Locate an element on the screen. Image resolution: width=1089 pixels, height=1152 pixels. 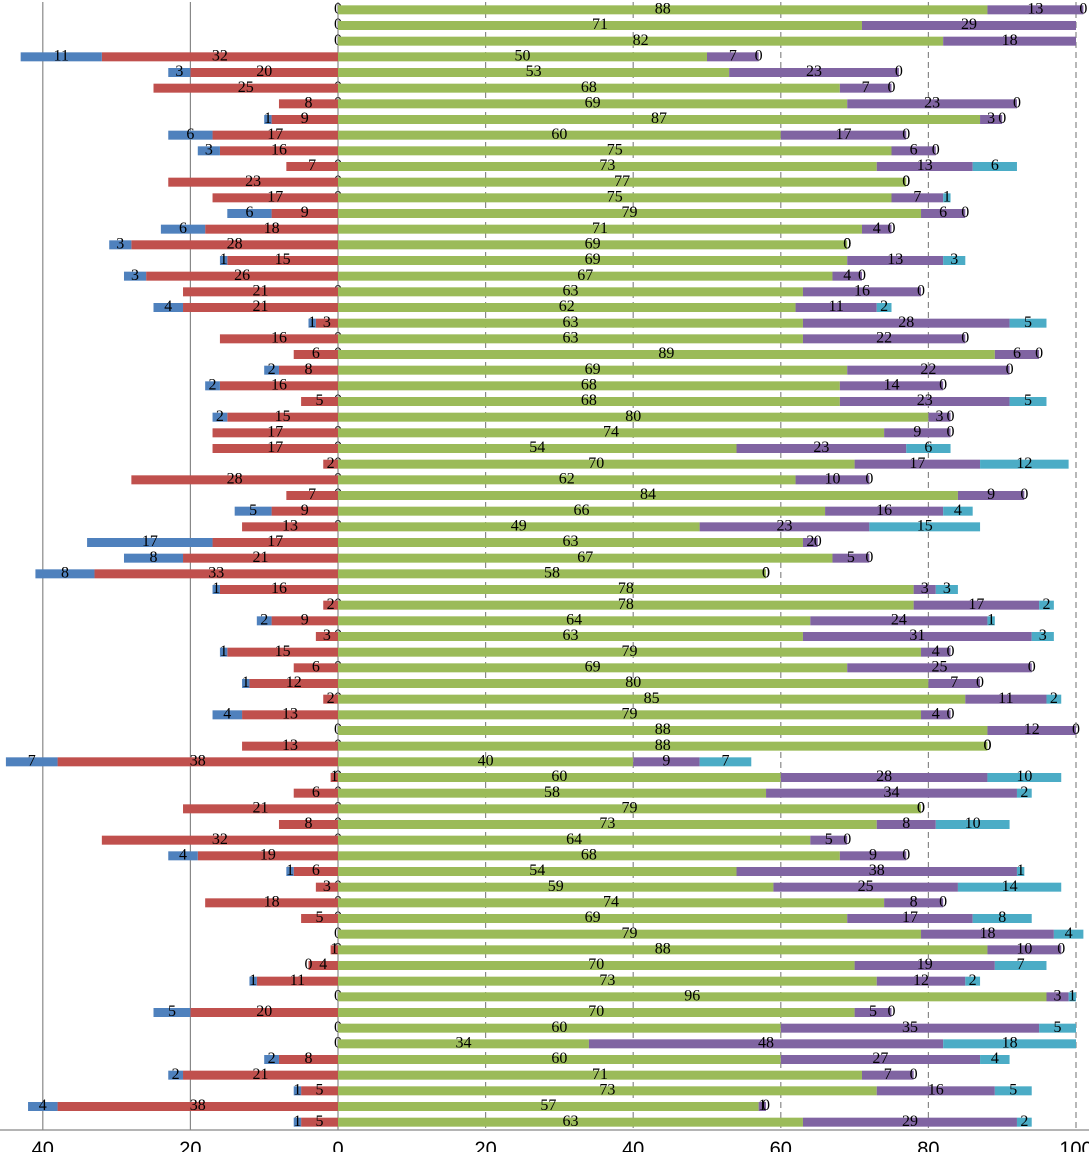
value-label: 11 is located at coordinates (1005, 698).